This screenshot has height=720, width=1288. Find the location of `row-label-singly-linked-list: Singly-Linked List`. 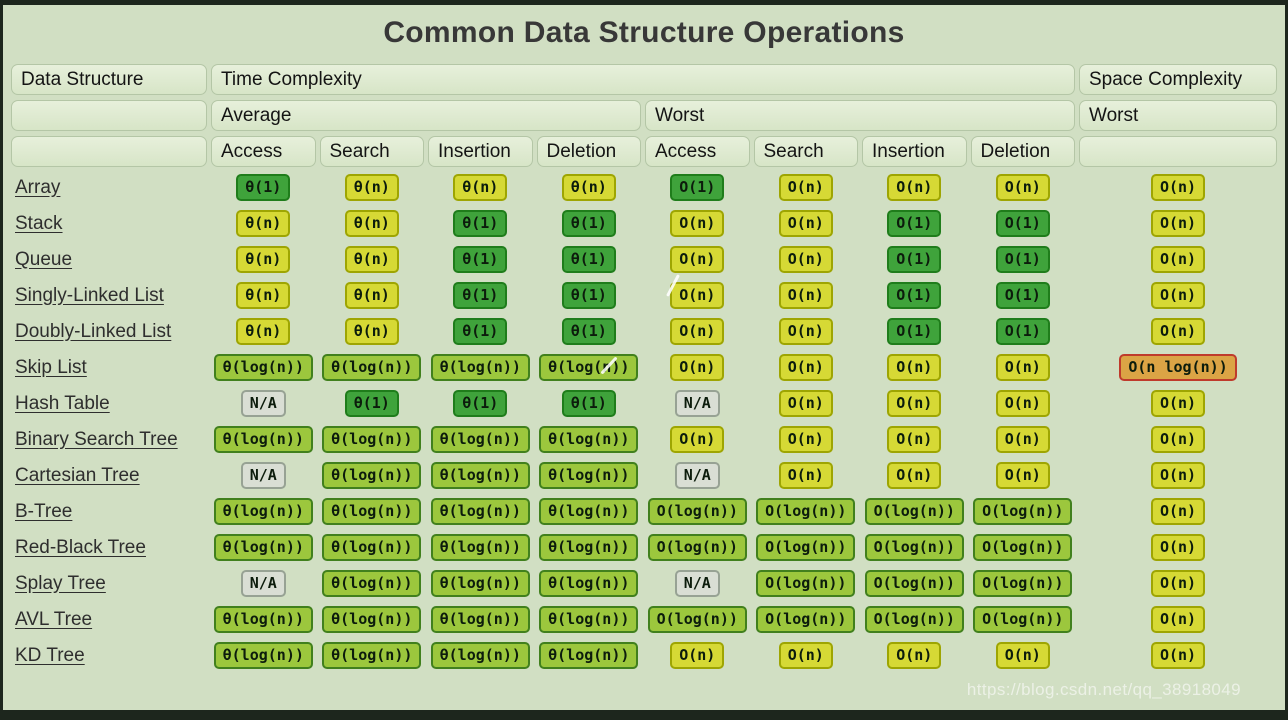

row-label-singly-linked-list: Singly-Linked List is located at coordinates (109, 295).